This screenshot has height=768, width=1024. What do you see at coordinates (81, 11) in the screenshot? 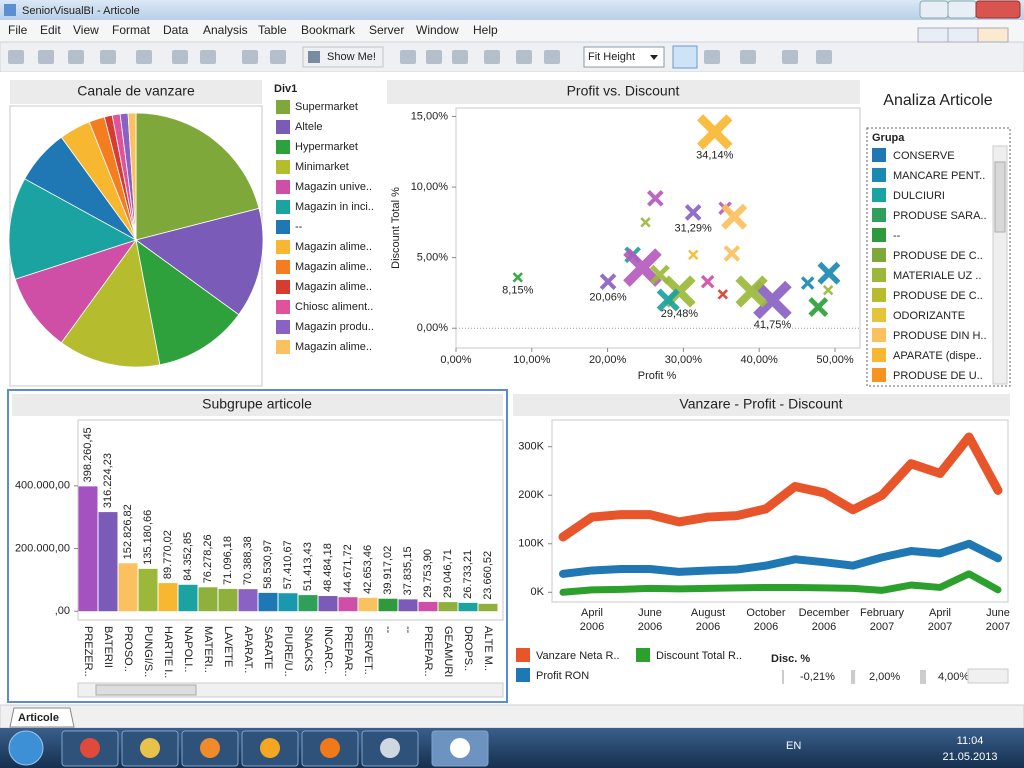
I see `window-title: SeniorVisualBI - Articole` at bounding box center [81, 11].